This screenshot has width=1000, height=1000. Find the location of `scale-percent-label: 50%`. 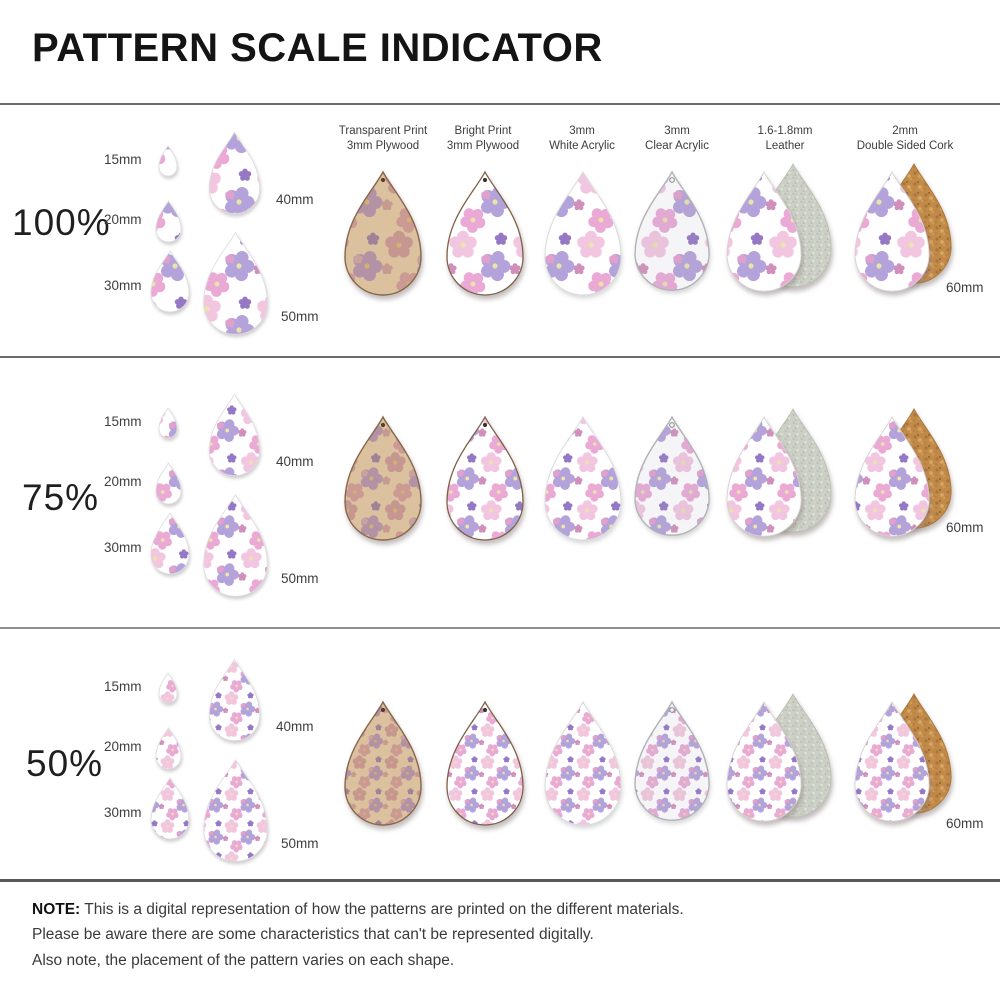

scale-percent-label: 50% is located at coordinates (65, 763).